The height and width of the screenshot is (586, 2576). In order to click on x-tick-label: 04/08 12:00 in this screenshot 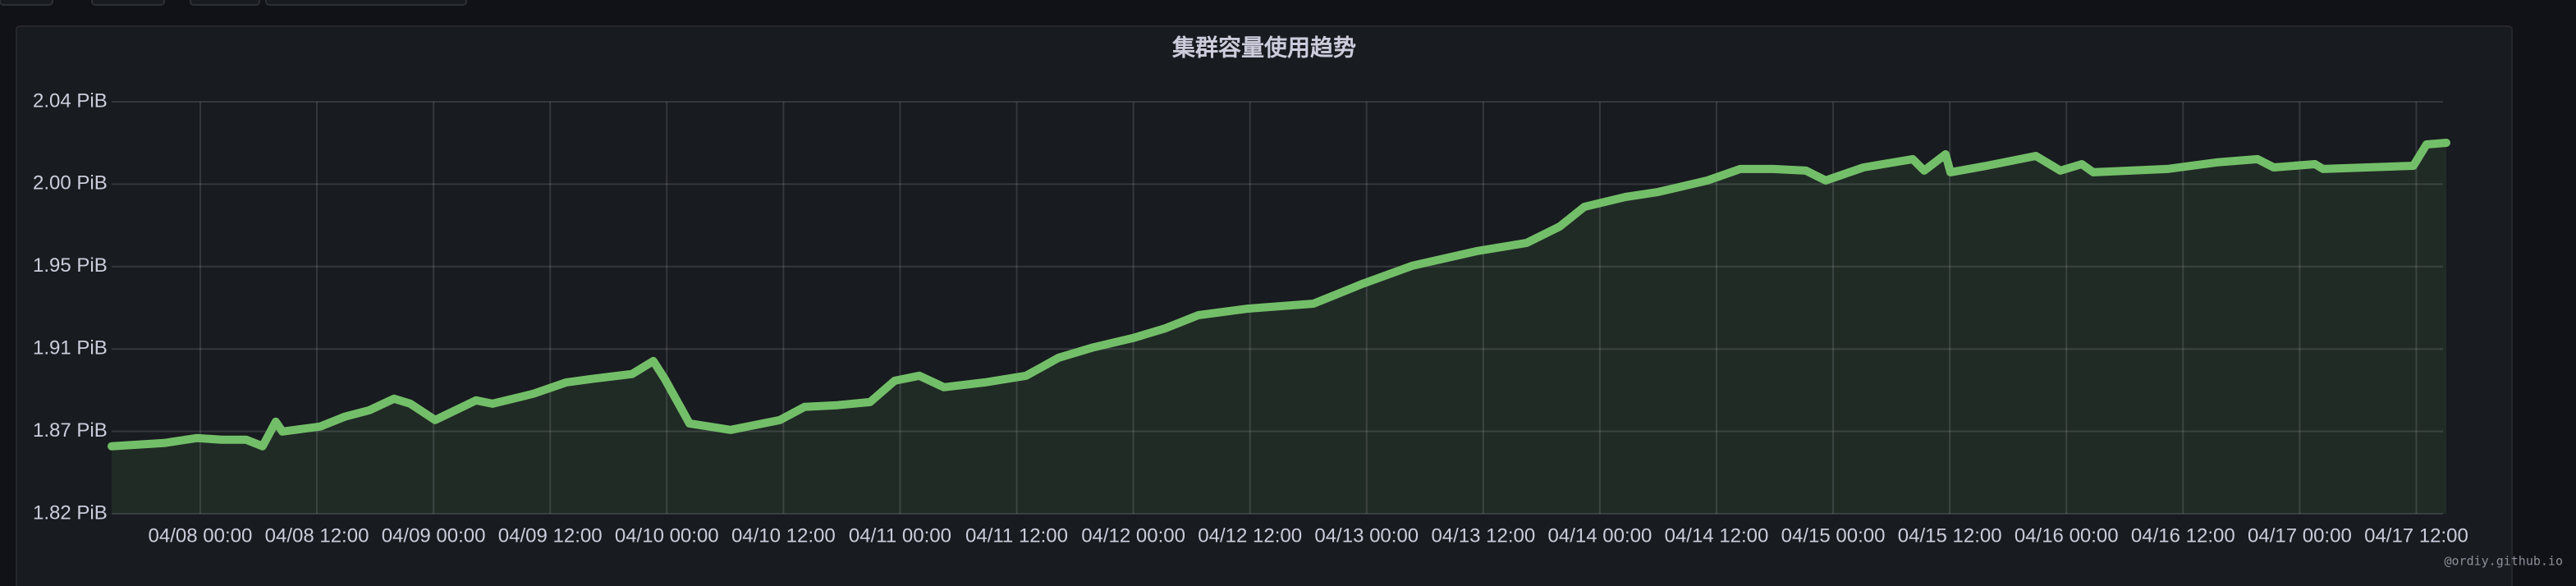, I will do `click(317, 535)`.